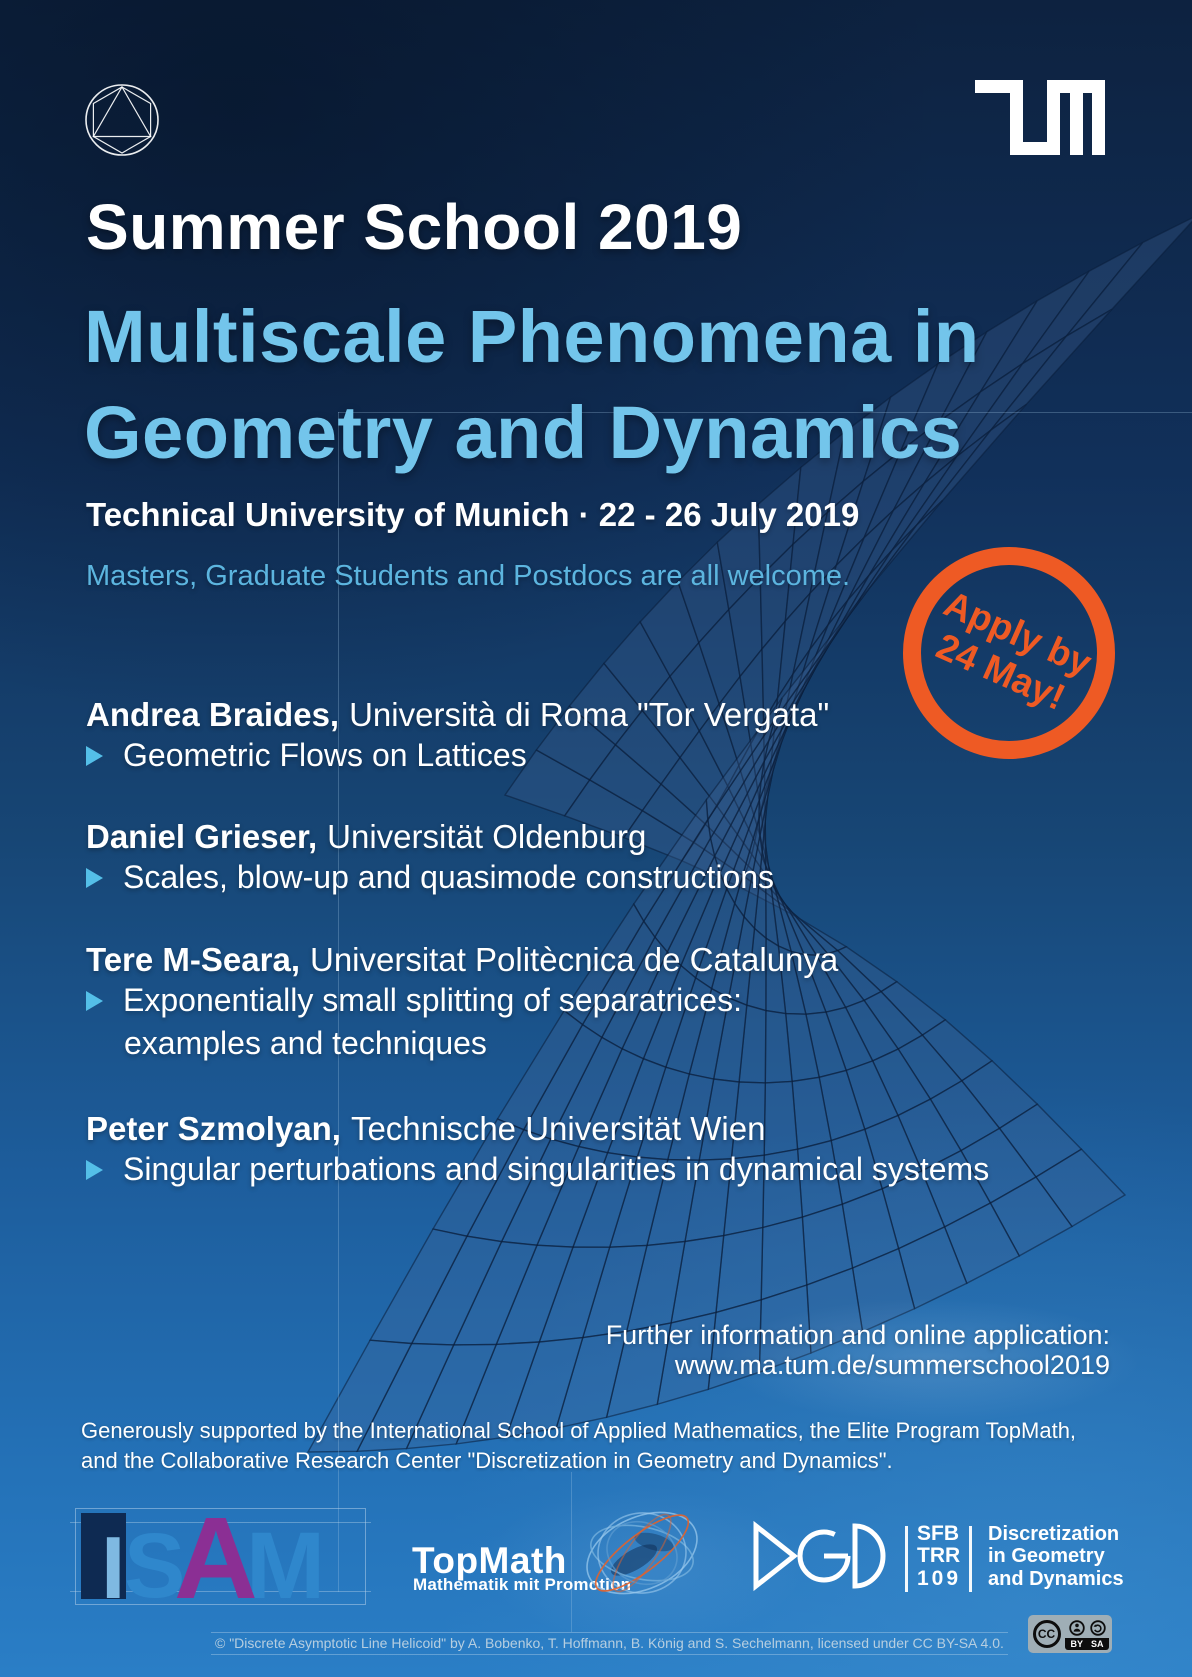 This screenshot has width=1192, height=1677. What do you see at coordinates (213, 1128) in the screenshot?
I see `speaker-4-name: Peter Szmolyan,` at bounding box center [213, 1128].